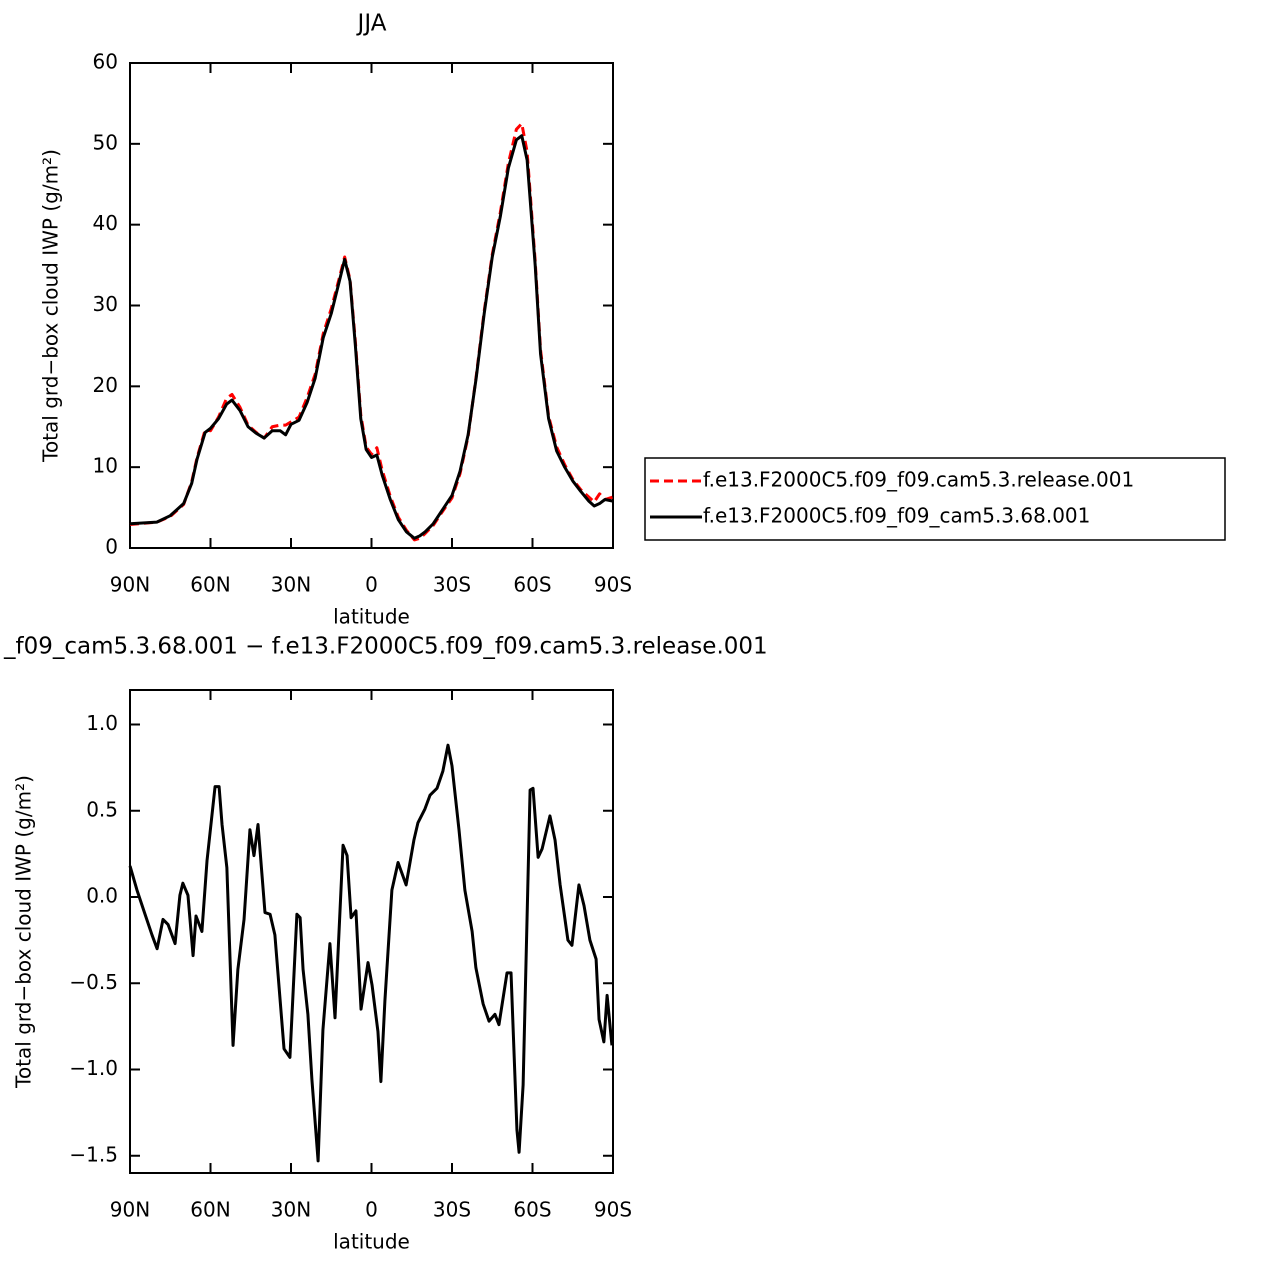 Image resolution: width=1263 pixels, height=1263 pixels. Describe the element at coordinates (93, 1154) in the screenshot. I see `y-tick-label: −1.5` at that location.